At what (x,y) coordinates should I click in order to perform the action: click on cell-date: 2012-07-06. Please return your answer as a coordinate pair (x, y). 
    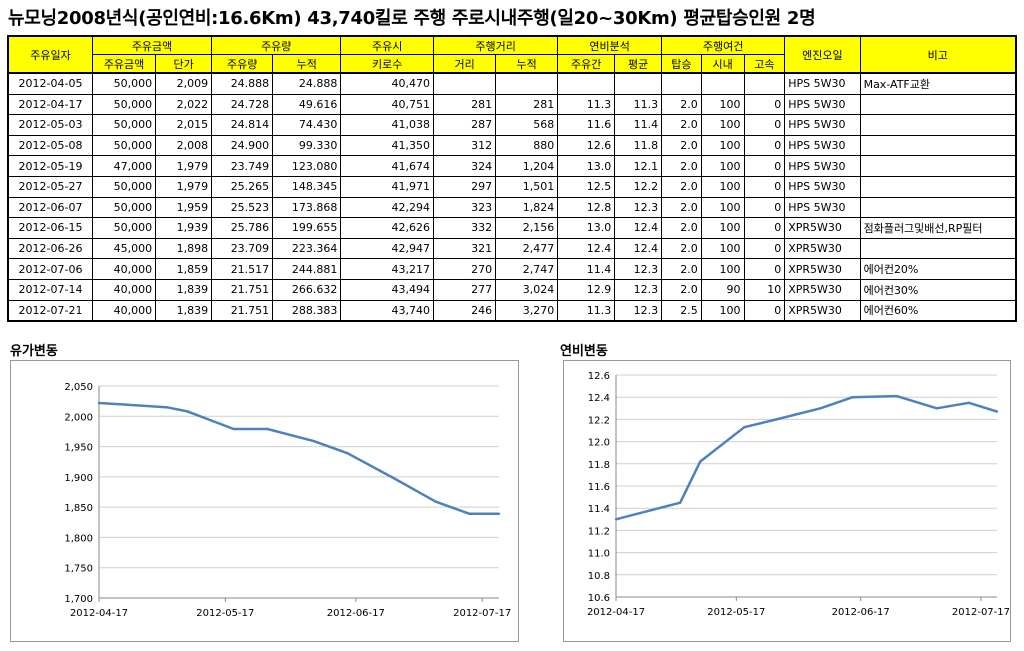
    Looking at the image, I should click on (50, 269).